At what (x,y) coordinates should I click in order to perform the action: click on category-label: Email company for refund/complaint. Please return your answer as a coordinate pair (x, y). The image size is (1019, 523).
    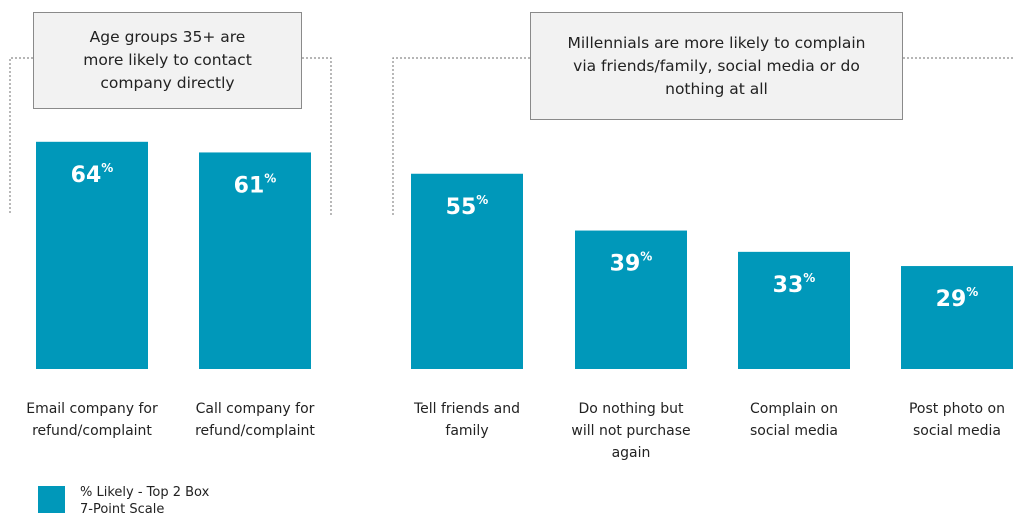
    Looking at the image, I should click on (92, 420).